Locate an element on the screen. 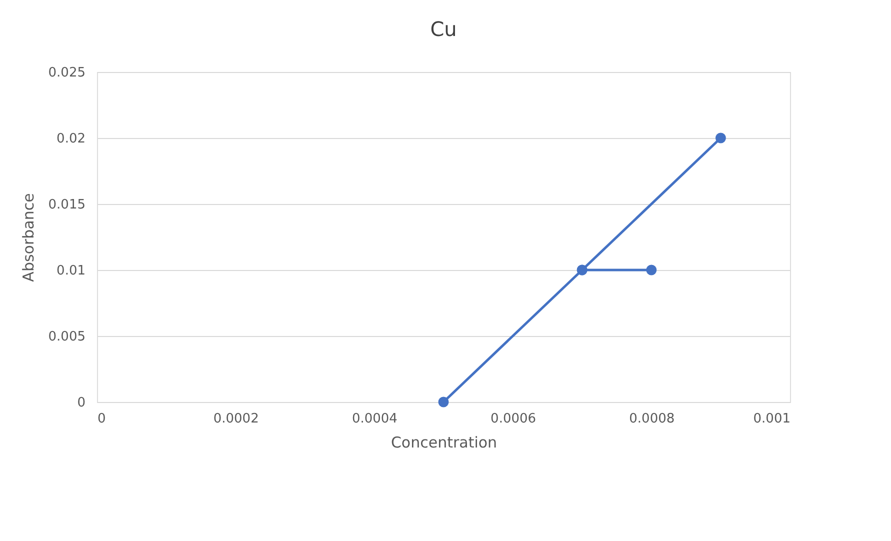  chart-title: Cu is located at coordinates (443, 29).